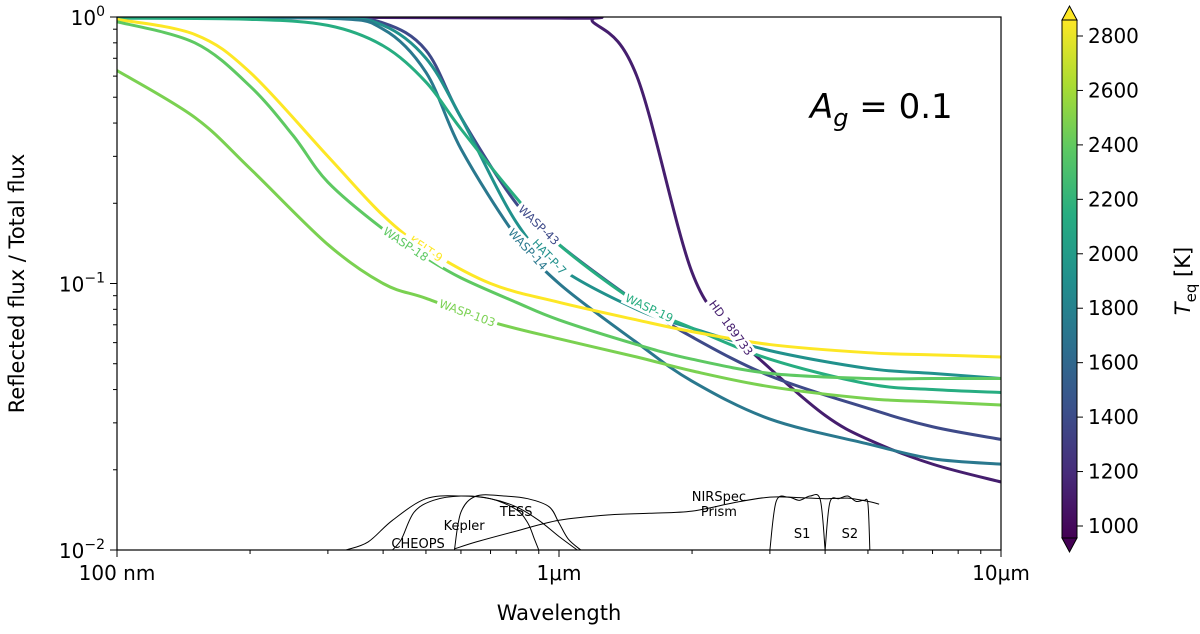 This screenshot has width=1200, height=634. Describe the element at coordinates (1001, 573) in the screenshot. I see `x-tick-label: 10μm` at that location.